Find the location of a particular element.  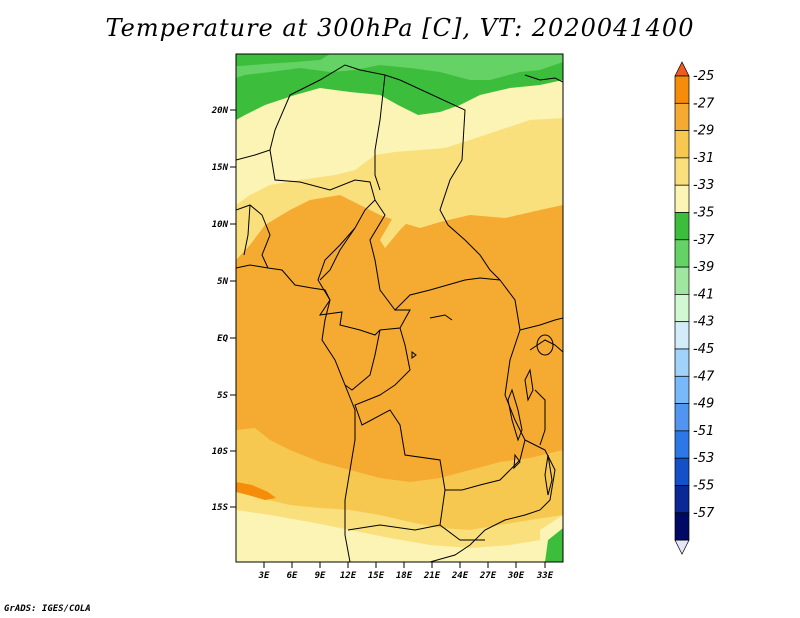

colorbar-label: -29 is located at coordinates (703, 131).